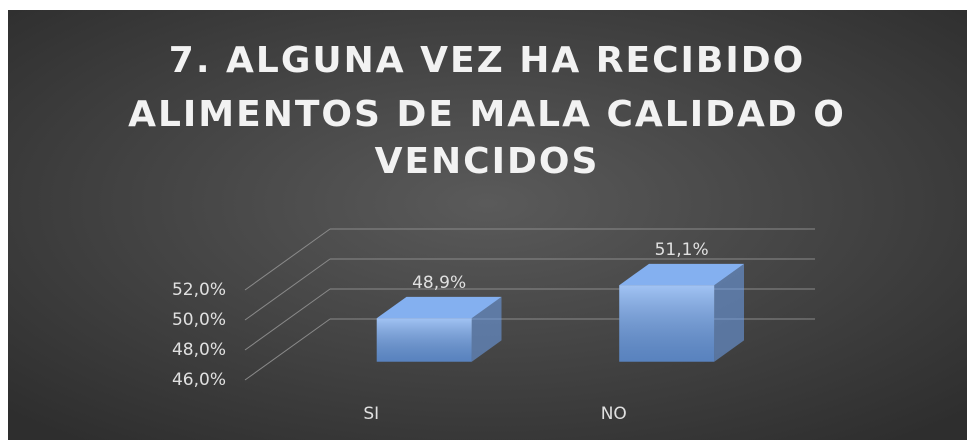  Describe the element at coordinates (487, 60) in the screenshot. I see `title-line: 7. ALGUNA VEZ HA RECIBIDO` at that location.